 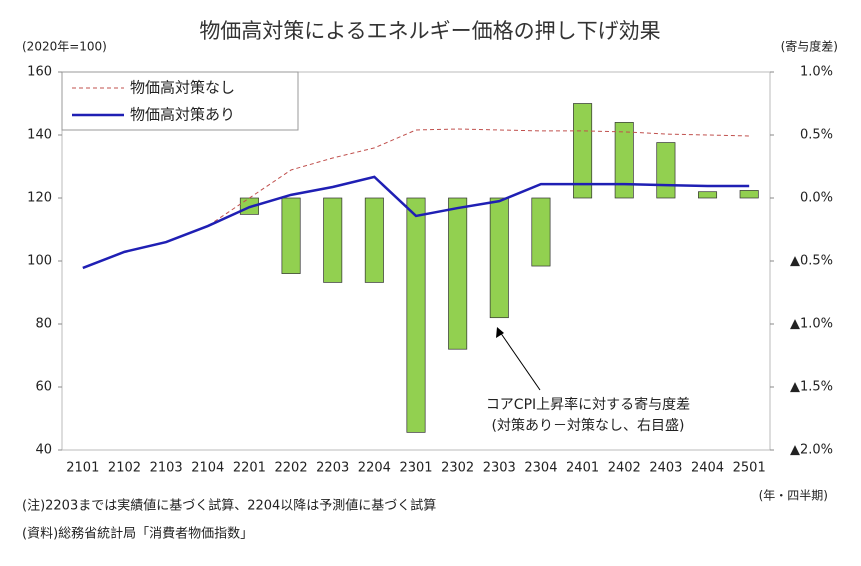 What do you see at coordinates (64, 47) in the screenshot?
I see `y-axis-label: (2020年=100)` at bounding box center [64, 47].